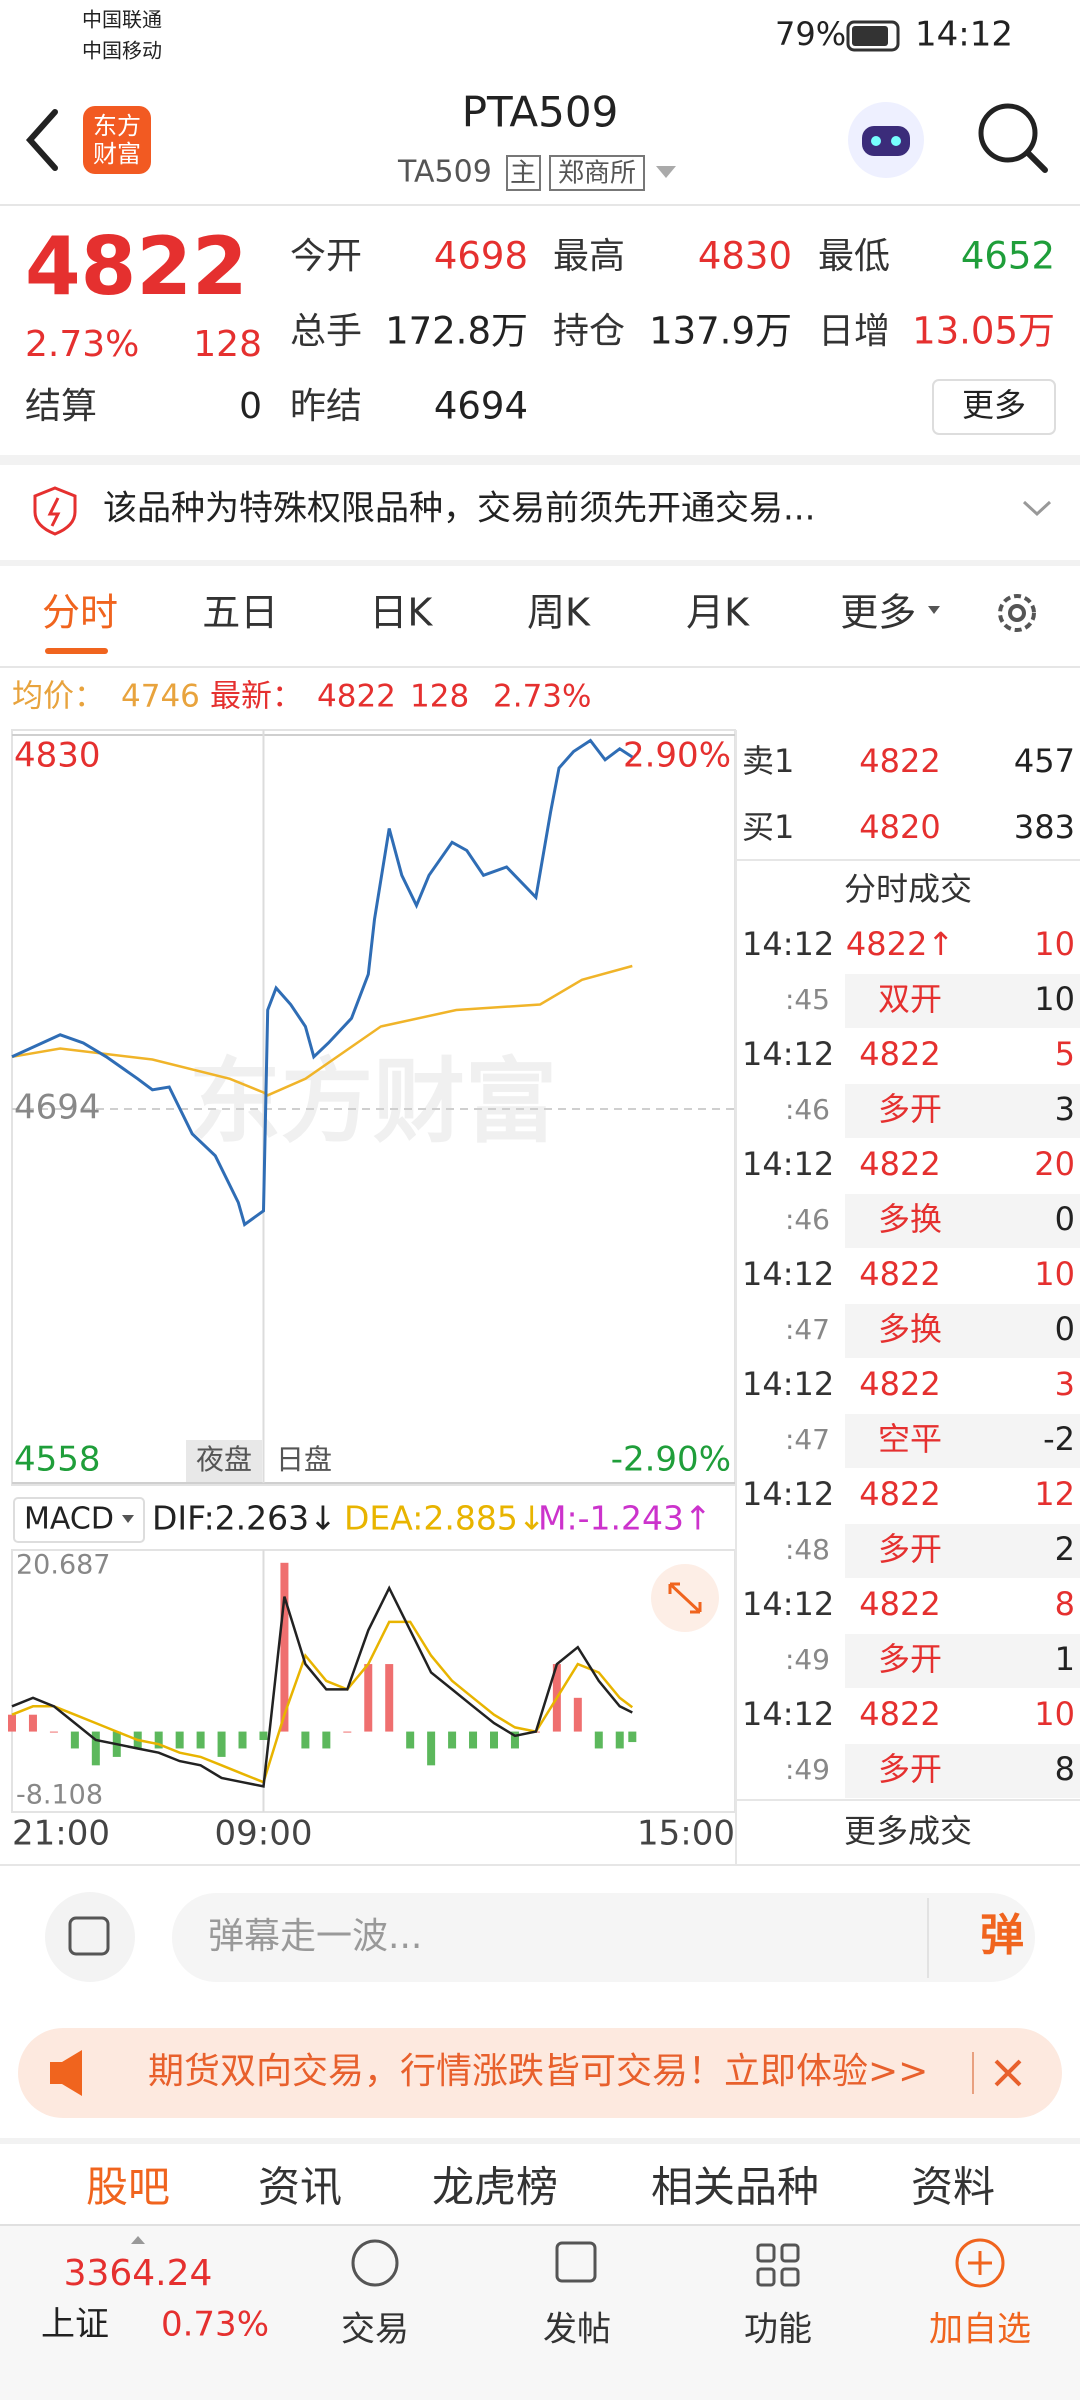  Describe the element at coordinates (58, 697) in the screenshot. I see `avg-label: 均价：` at that location.